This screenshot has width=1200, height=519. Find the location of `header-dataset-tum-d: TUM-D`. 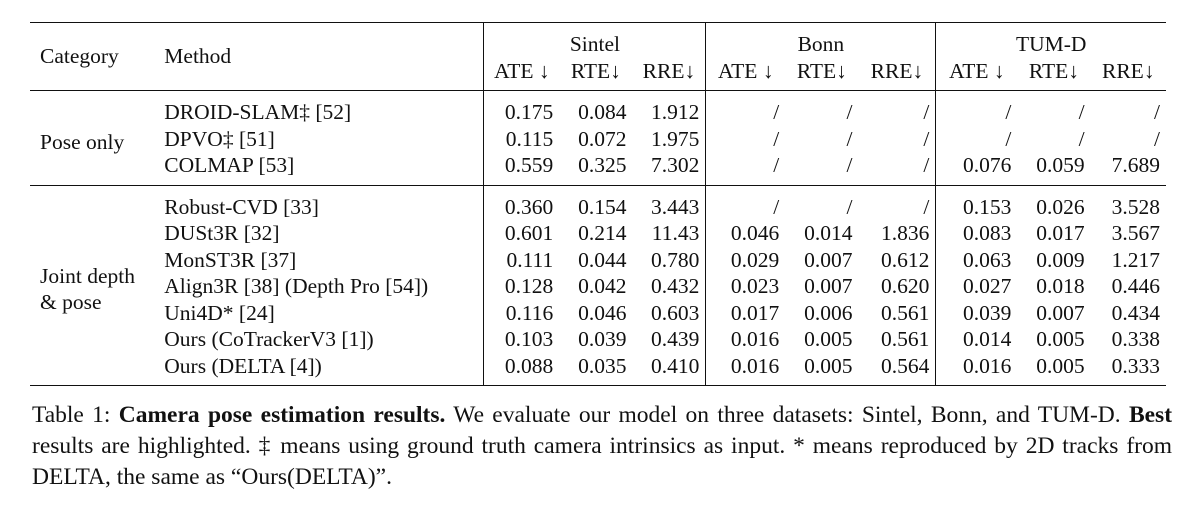

header-dataset-tum-d: TUM-D is located at coordinates (1050, 40).